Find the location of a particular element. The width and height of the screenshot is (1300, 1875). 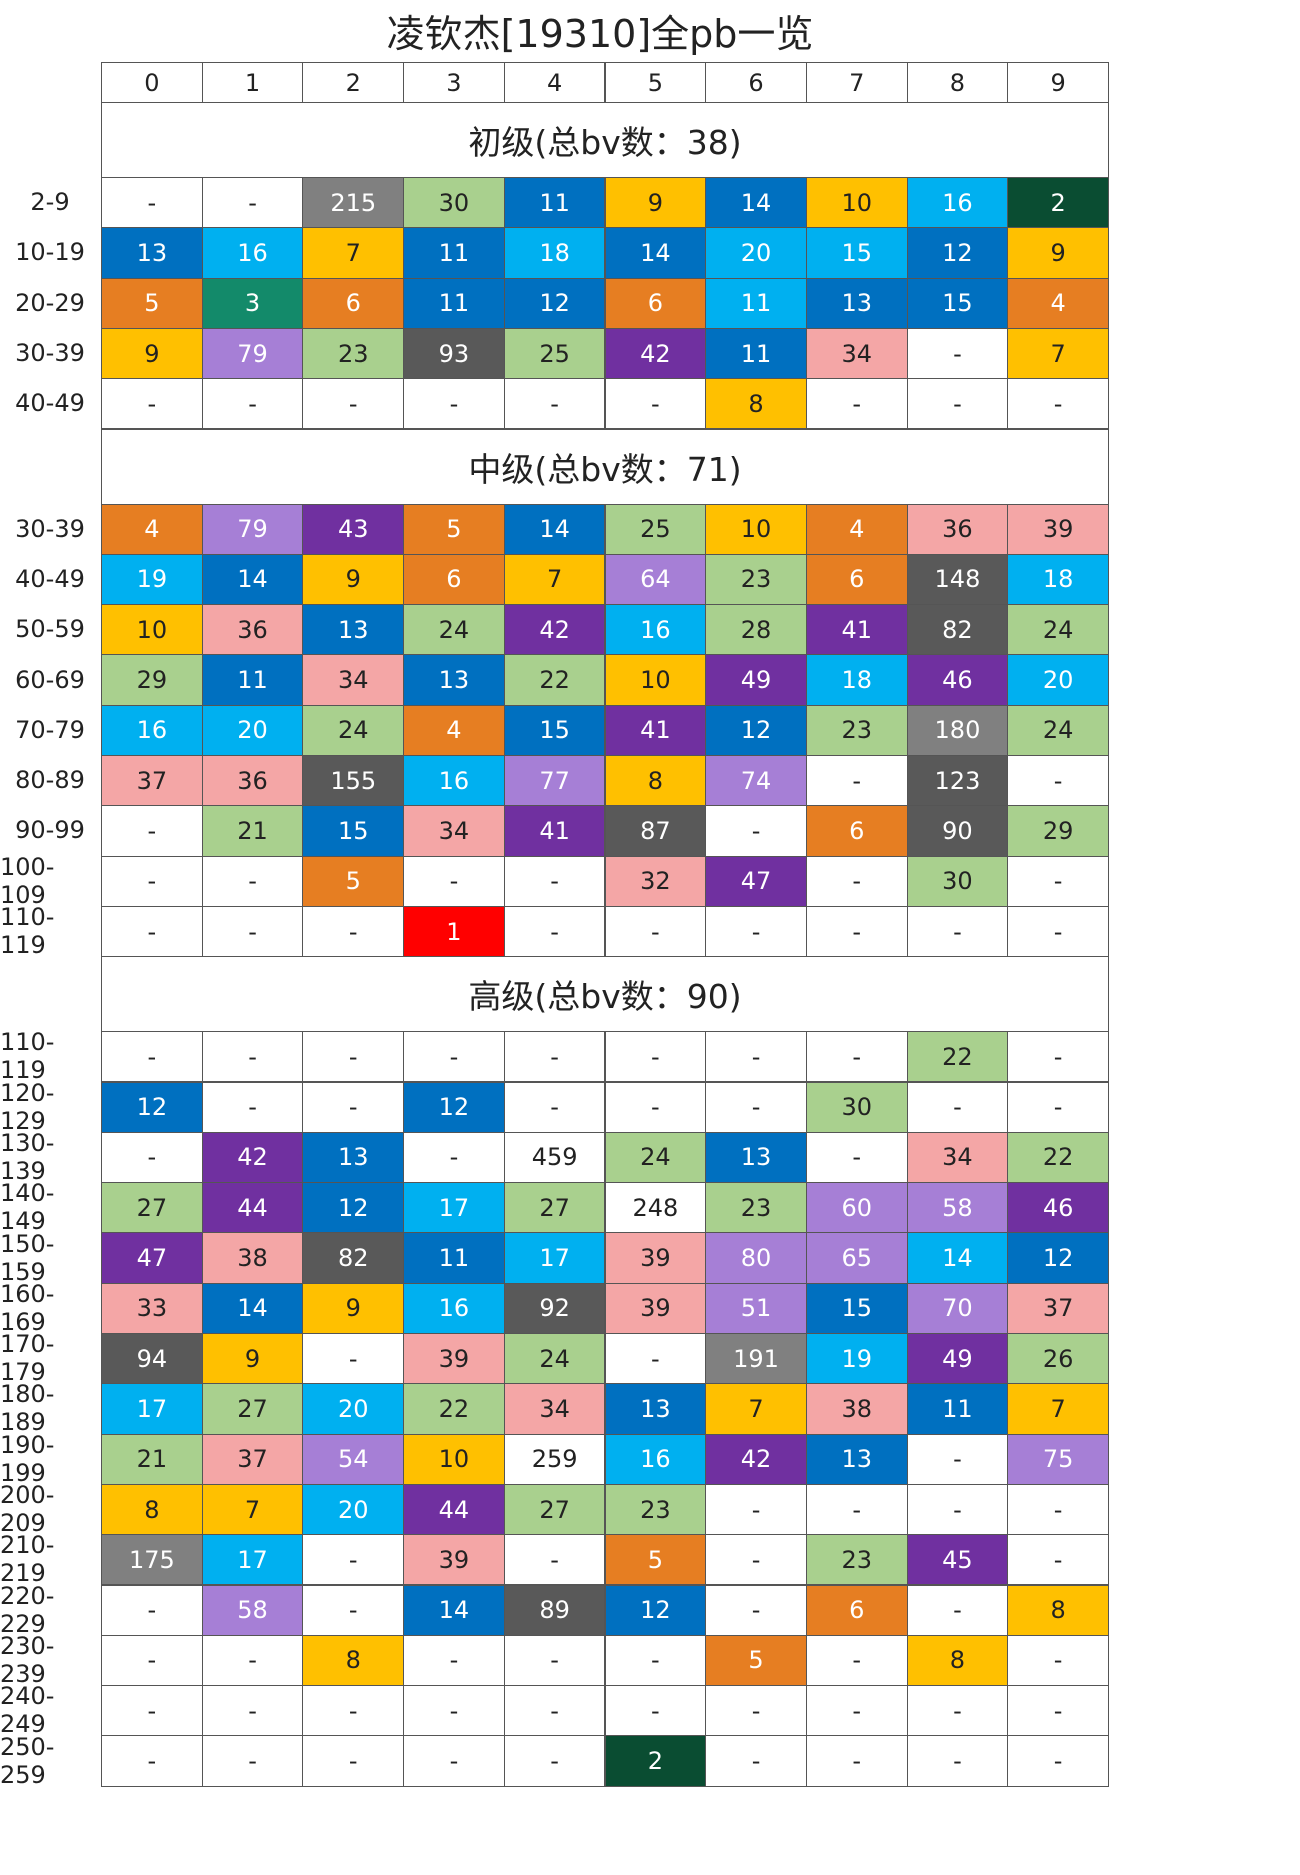

row-label: 220-229 is located at coordinates (27, 1609).